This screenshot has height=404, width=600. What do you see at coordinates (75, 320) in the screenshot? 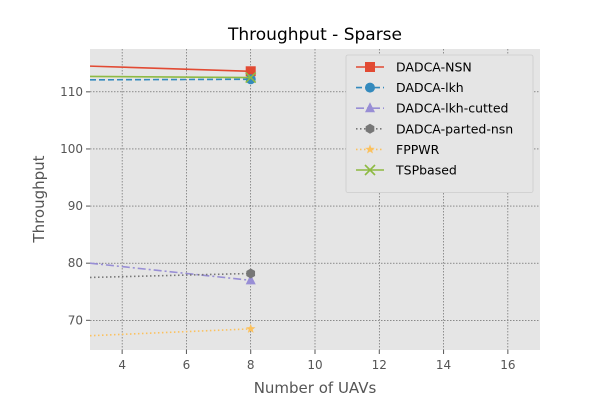
I see `y-tick-label: 70` at bounding box center [75, 320].